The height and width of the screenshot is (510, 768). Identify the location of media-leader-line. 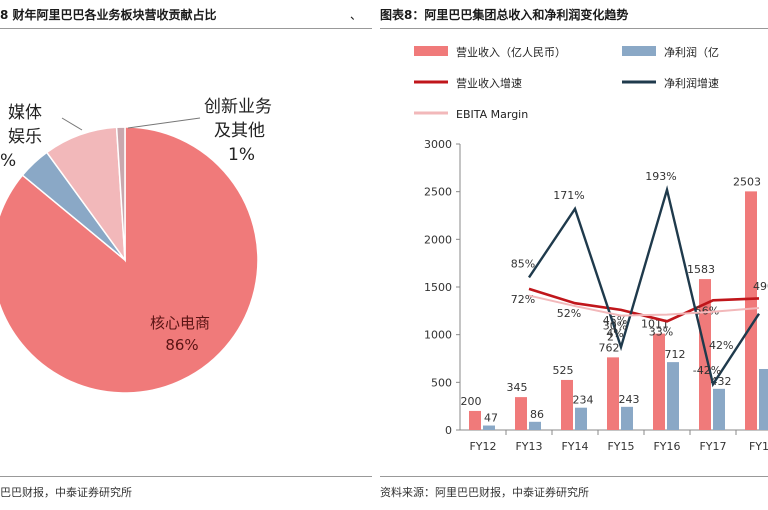
(72, 124).